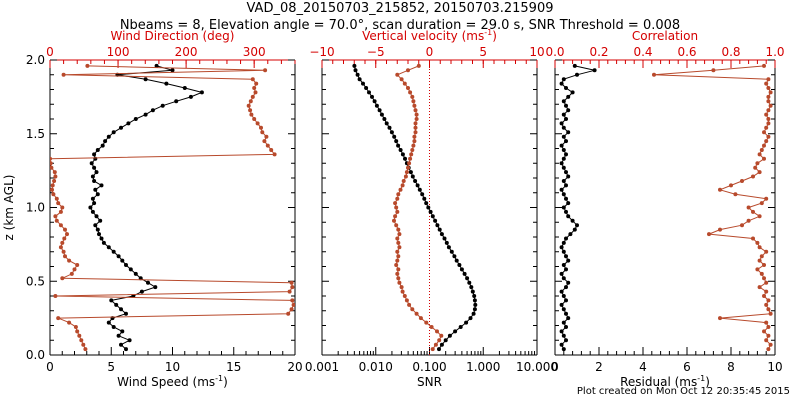 The height and width of the screenshot is (400, 800). Describe the element at coordinates (483, 367) in the screenshot. I see `vertical-velocity-panel-x-tick-label: 1.000` at that location.